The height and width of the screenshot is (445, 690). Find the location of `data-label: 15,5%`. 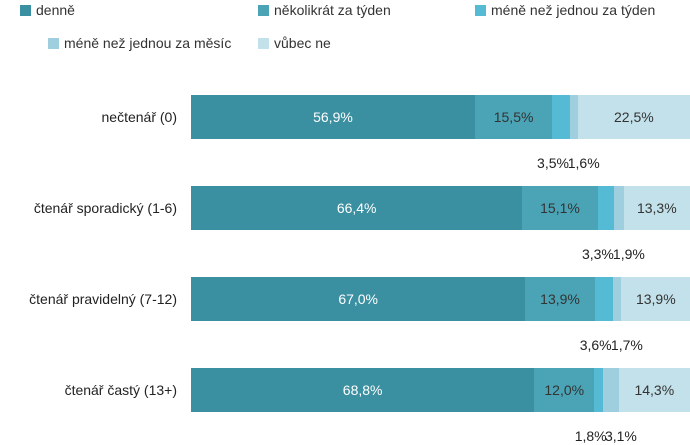

data-label: 15,5% is located at coordinates (513, 117).